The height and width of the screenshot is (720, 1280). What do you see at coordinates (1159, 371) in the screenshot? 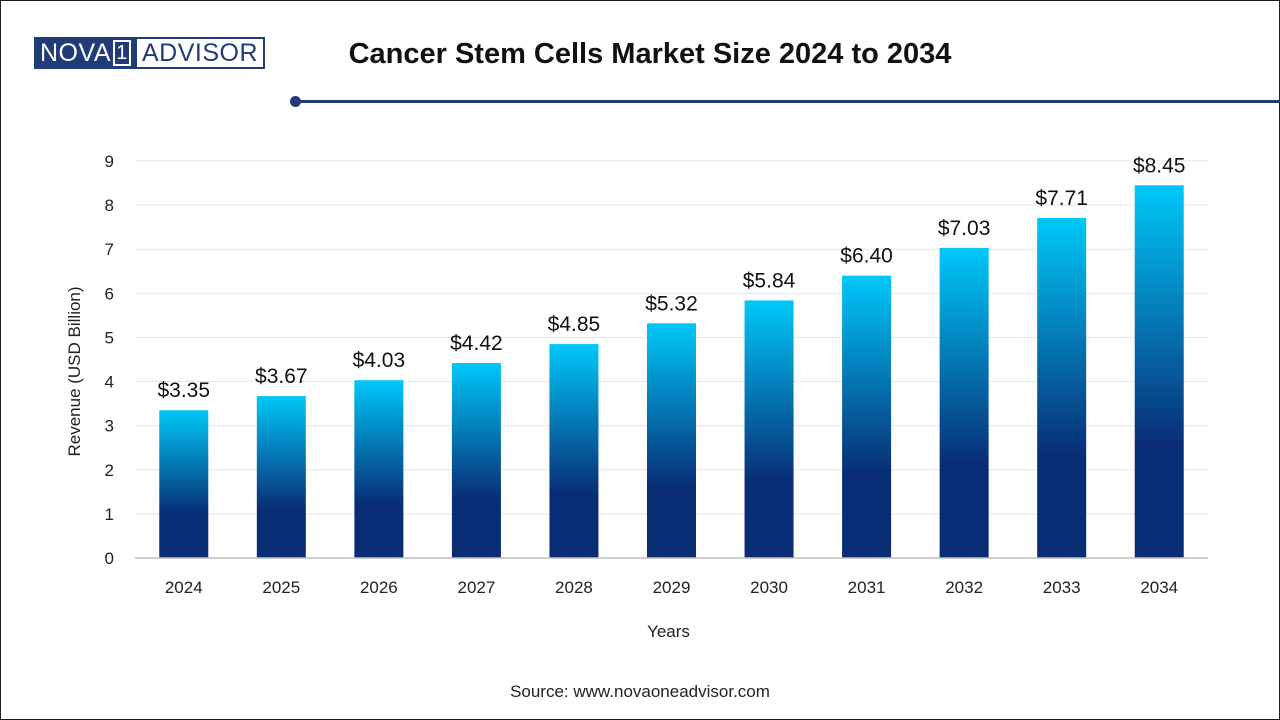
I see `bar-2034` at bounding box center [1159, 371].